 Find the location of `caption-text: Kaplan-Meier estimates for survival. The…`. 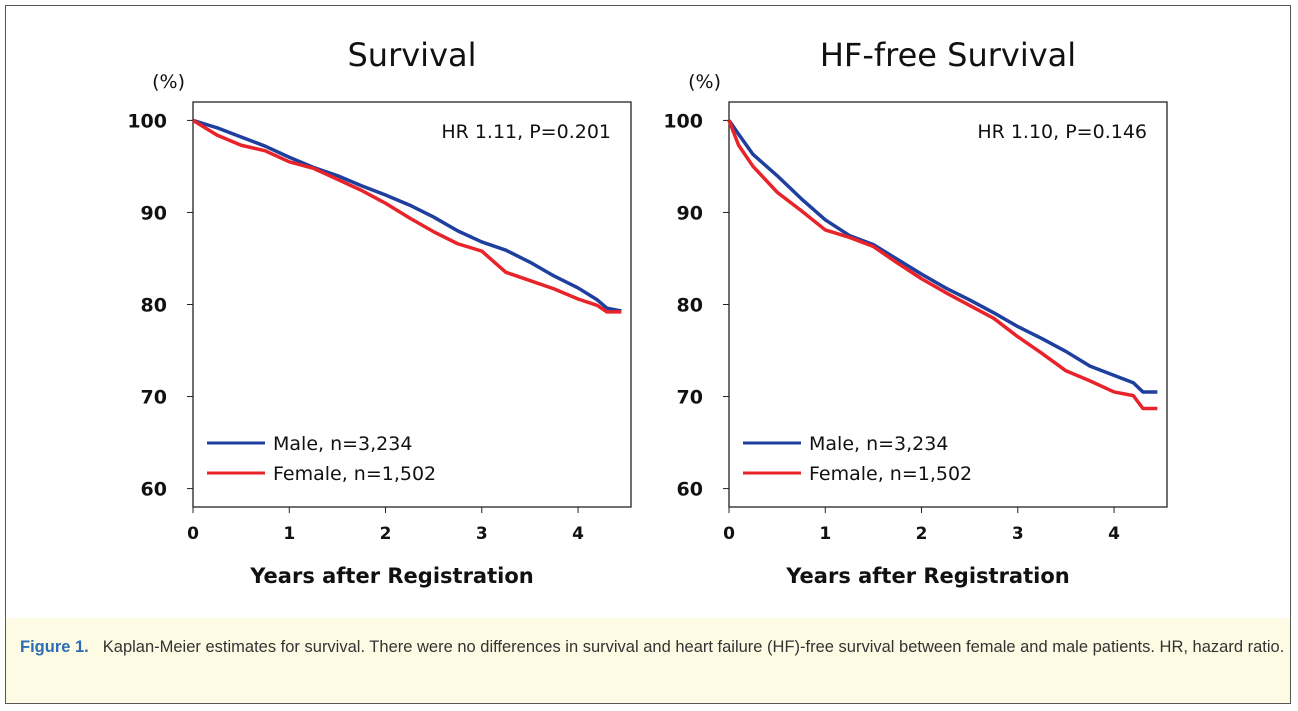

caption-text: Kaplan-Meier estimates for survival. The… is located at coordinates (693, 647).